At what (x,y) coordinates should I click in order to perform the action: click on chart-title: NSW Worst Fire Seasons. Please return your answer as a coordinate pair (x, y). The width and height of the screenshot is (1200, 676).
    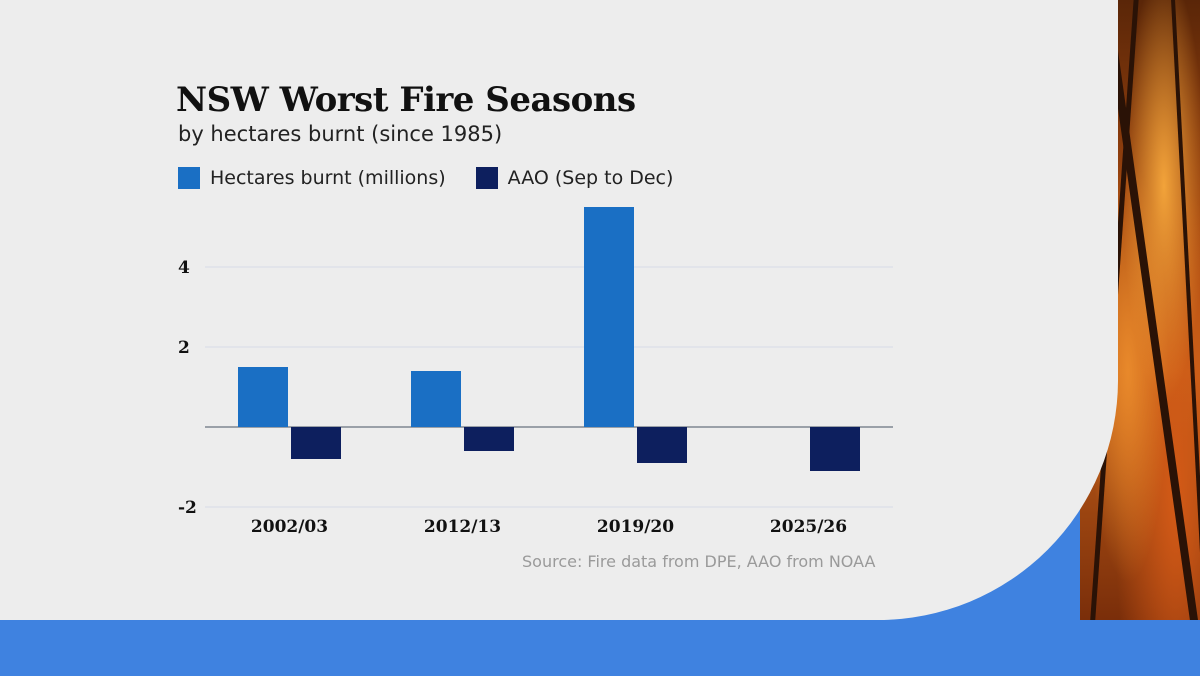
    Looking at the image, I should click on (406, 100).